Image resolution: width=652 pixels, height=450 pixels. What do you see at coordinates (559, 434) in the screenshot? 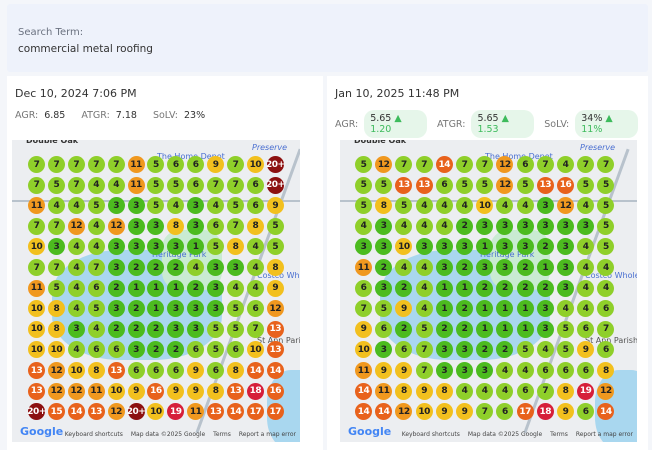
I see `terms-link: Terms` at bounding box center [559, 434].